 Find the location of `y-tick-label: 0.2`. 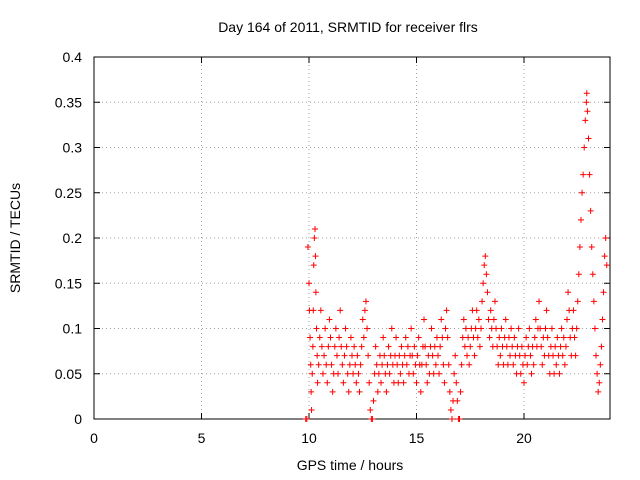

y-tick-label: 0.2 is located at coordinates (73, 238).